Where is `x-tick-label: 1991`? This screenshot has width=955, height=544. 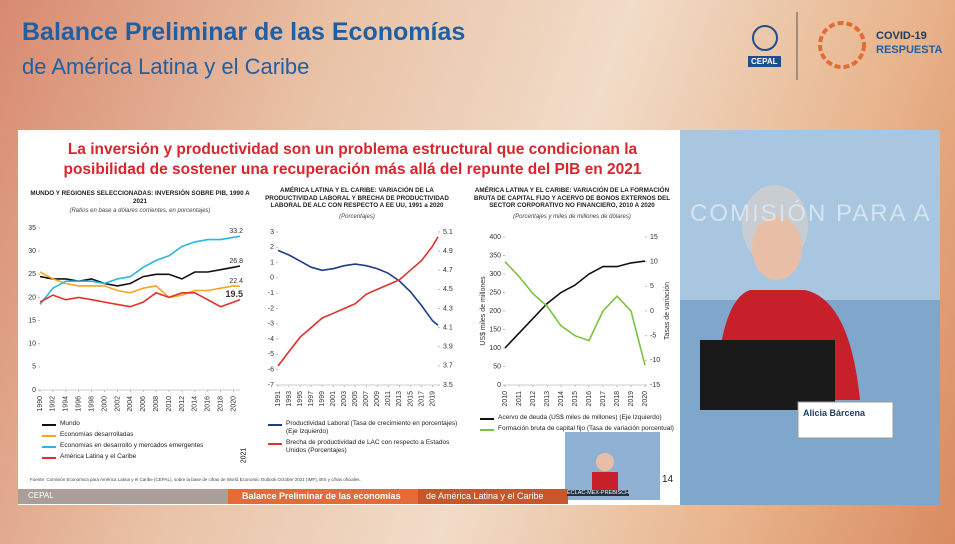 x-tick-label: 1991 is located at coordinates (278, 399).